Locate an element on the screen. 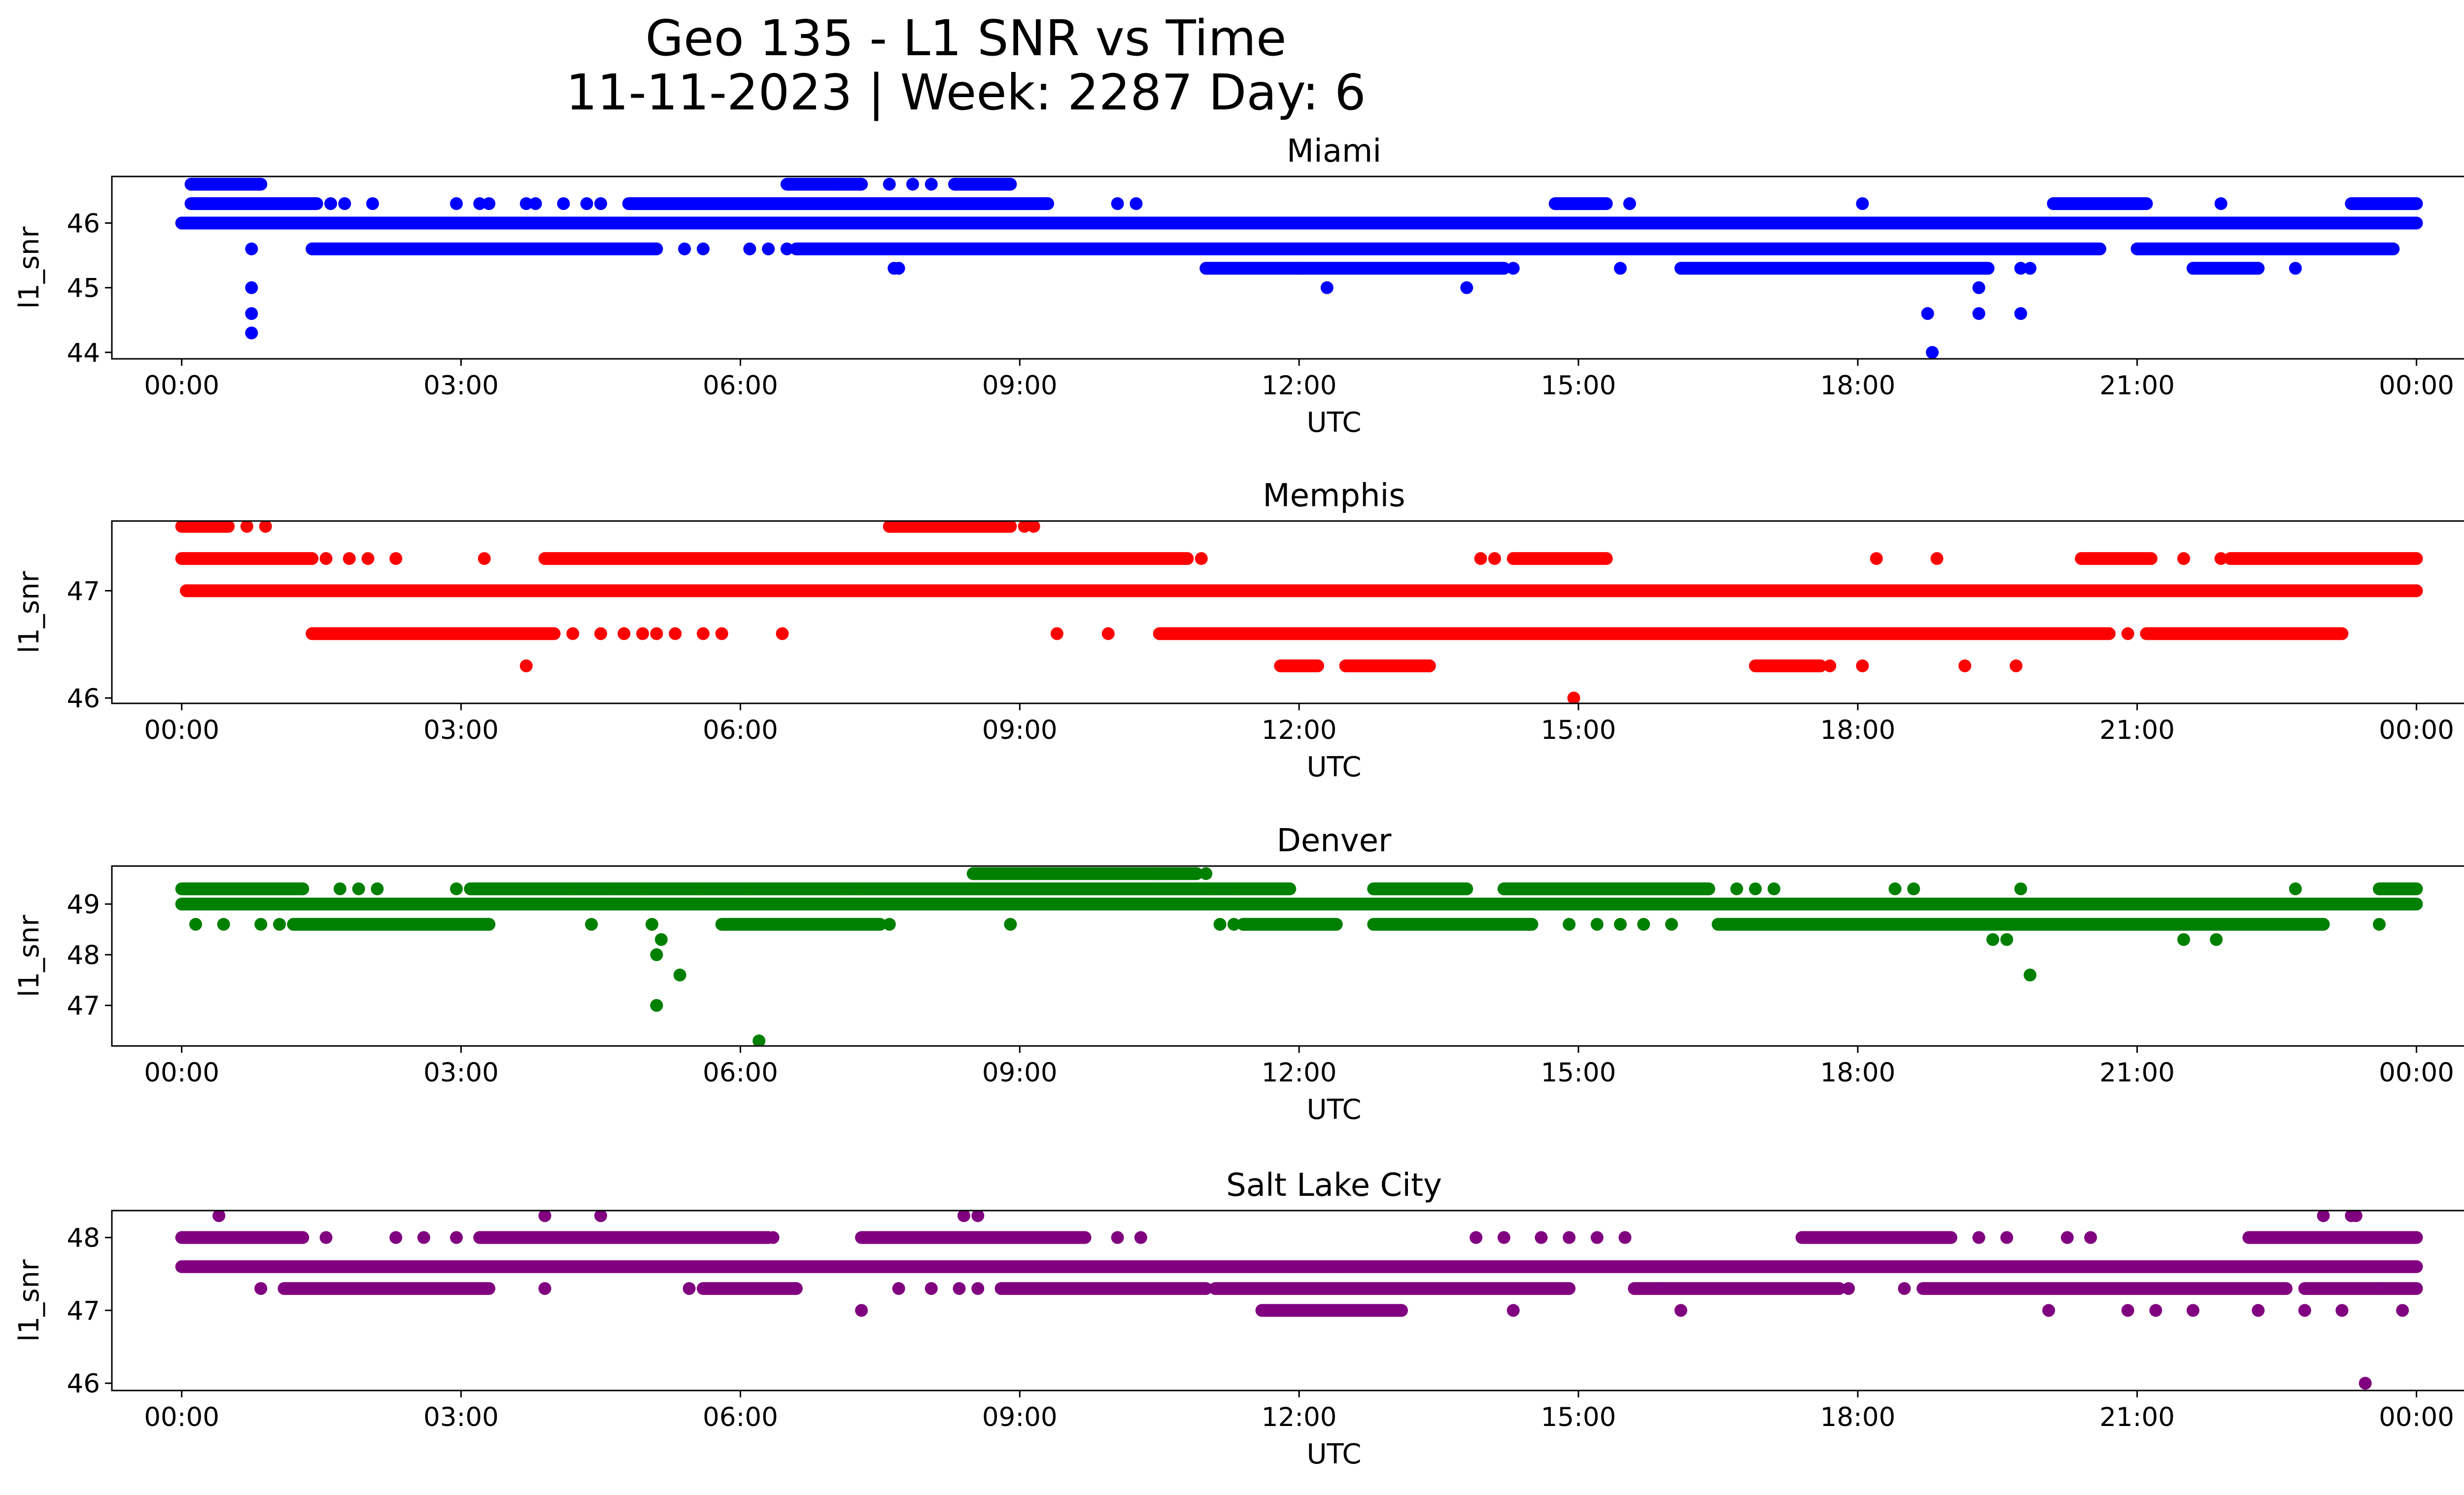 Image resolution: width=2464 pixels, height=1495 pixels. x-tick-label: 09:00 is located at coordinates (1020, 1073).